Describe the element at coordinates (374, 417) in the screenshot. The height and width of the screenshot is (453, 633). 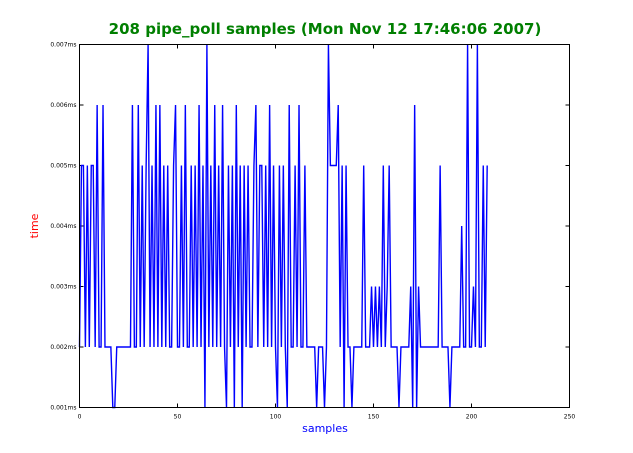
I see `x-tick-label: 150` at that location.